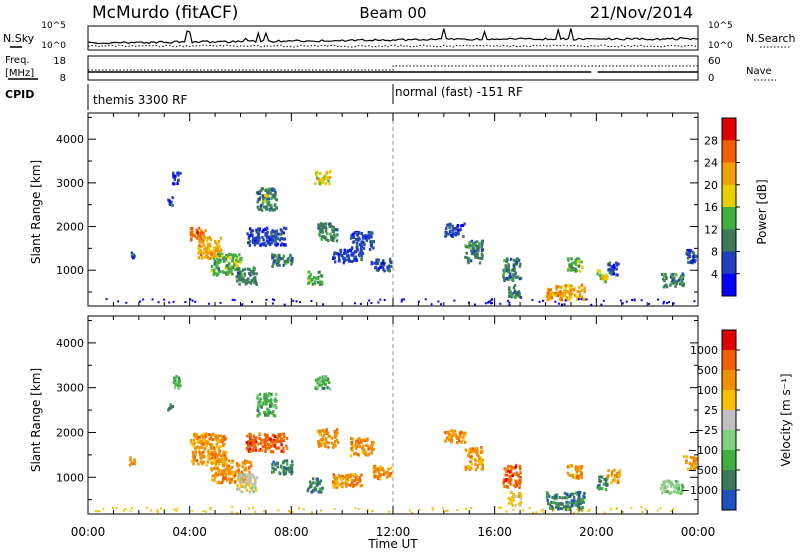  Describe the element at coordinates (786, 419) in the screenshot. I see `velocity-colorbar-label: Velocity [m s⁻¹]` at that location.